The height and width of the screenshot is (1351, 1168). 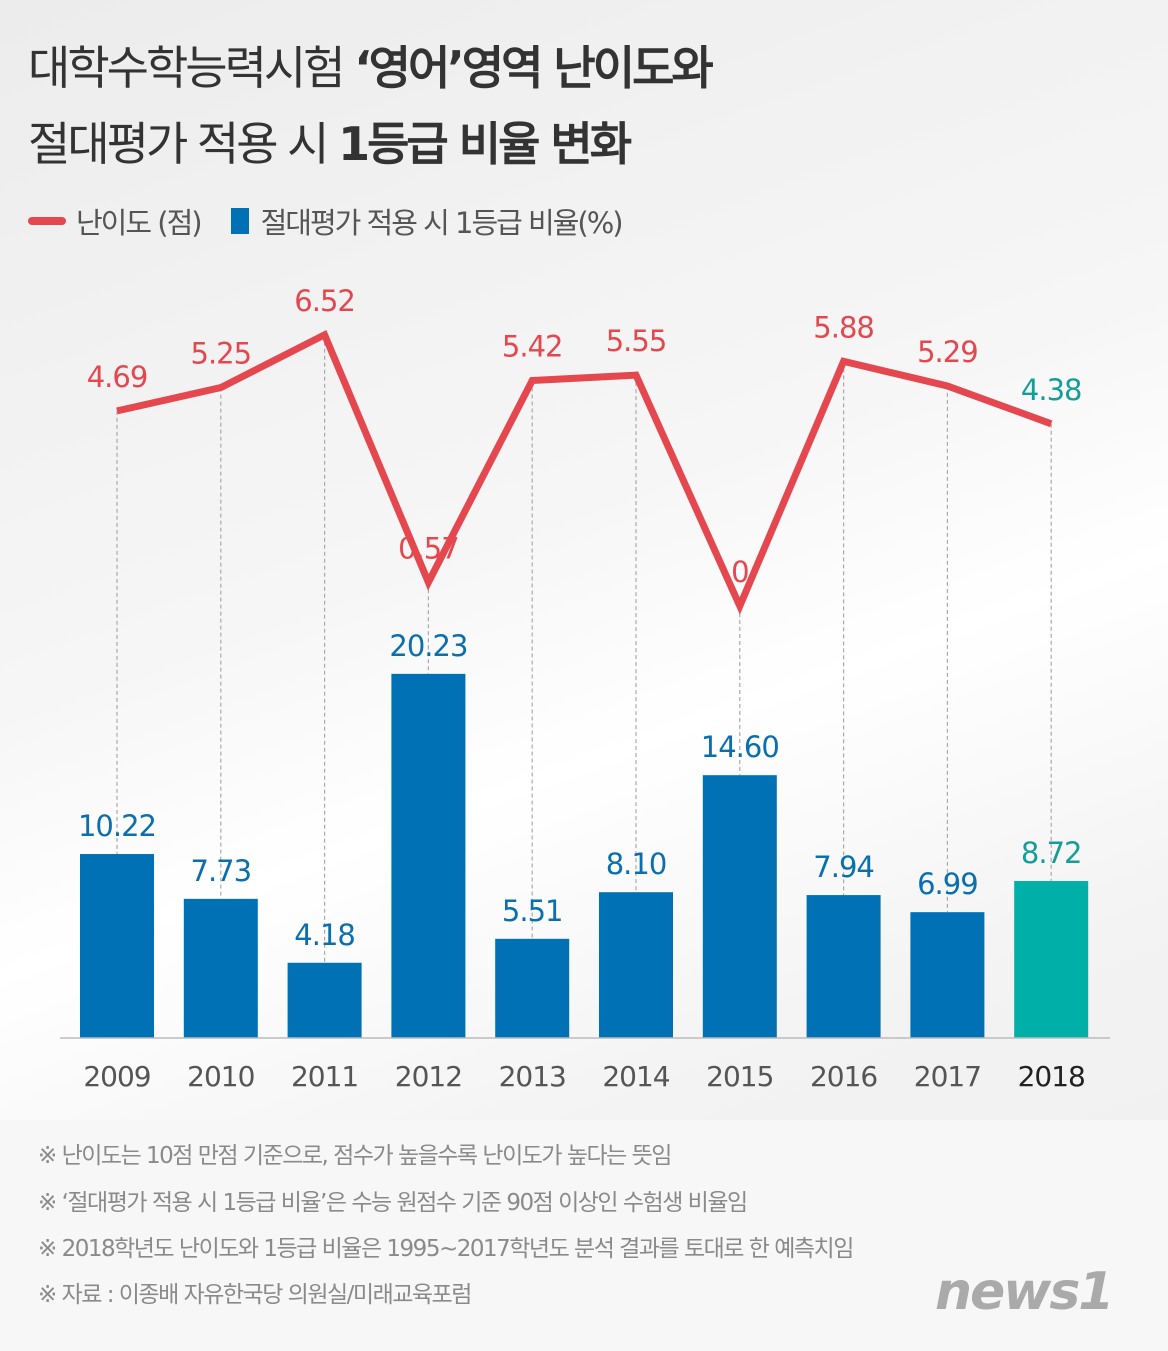 I want to click on bar-2017, so click(x=947, y=975).